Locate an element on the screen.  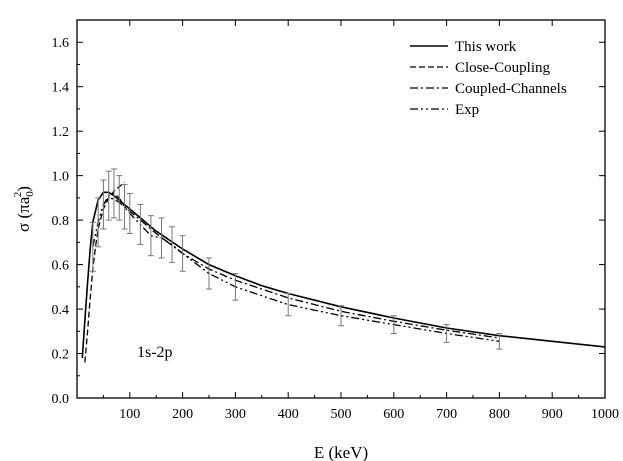
x-tick-label: 400 is located at coordinates (288, 414).